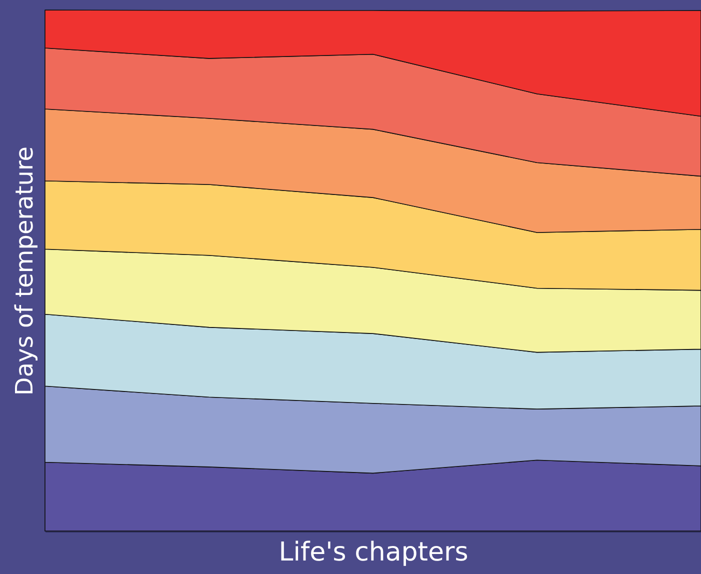 This screenshot has height=574, width=701. I want to click on x-axis-title: Life's chapters, so click(373, 553).